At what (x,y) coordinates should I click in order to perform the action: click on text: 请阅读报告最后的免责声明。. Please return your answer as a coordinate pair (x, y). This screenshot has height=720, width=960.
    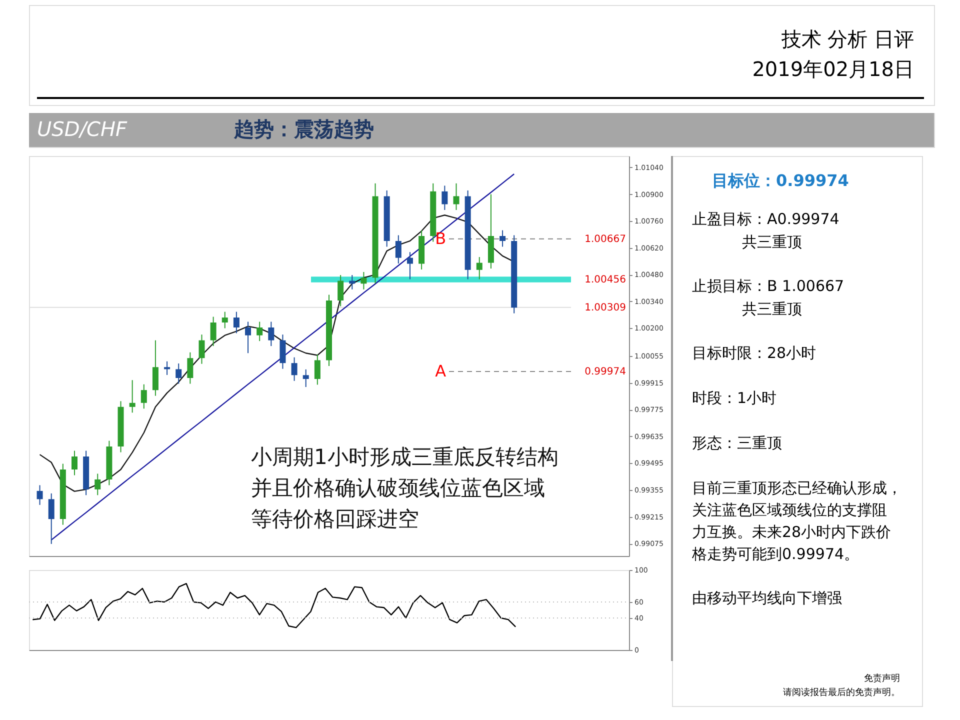
    Looking at the image, I should click on (841, 692).